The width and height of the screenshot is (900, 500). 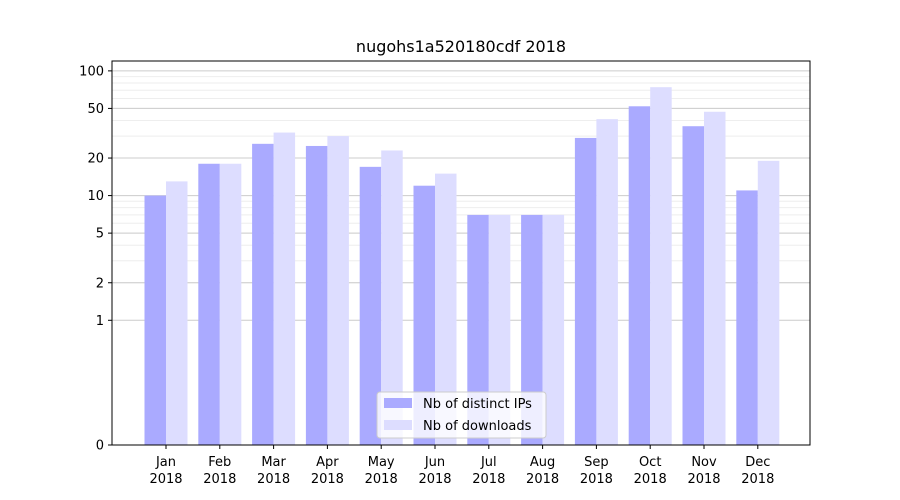 What do you see at coordinates (91, 71) in the screenshot?
I see `y-tick-label: 100` at bounding box center [91, 71].